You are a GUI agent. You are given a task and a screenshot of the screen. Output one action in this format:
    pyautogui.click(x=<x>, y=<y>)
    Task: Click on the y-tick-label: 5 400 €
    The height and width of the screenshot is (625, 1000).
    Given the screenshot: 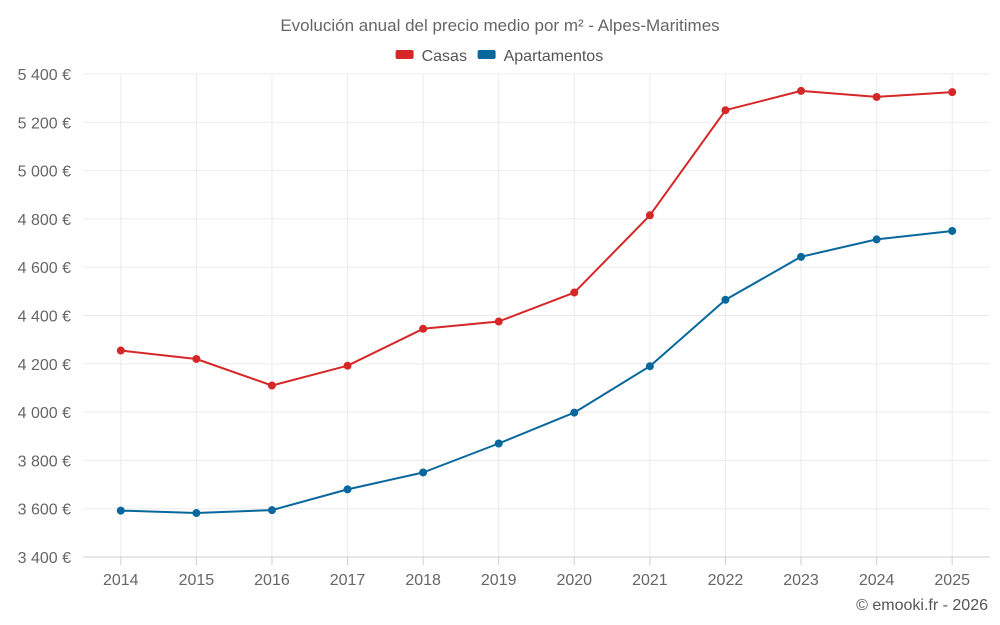 What is the action you would take?
    pyautogui.click(x=44, y=75)
    